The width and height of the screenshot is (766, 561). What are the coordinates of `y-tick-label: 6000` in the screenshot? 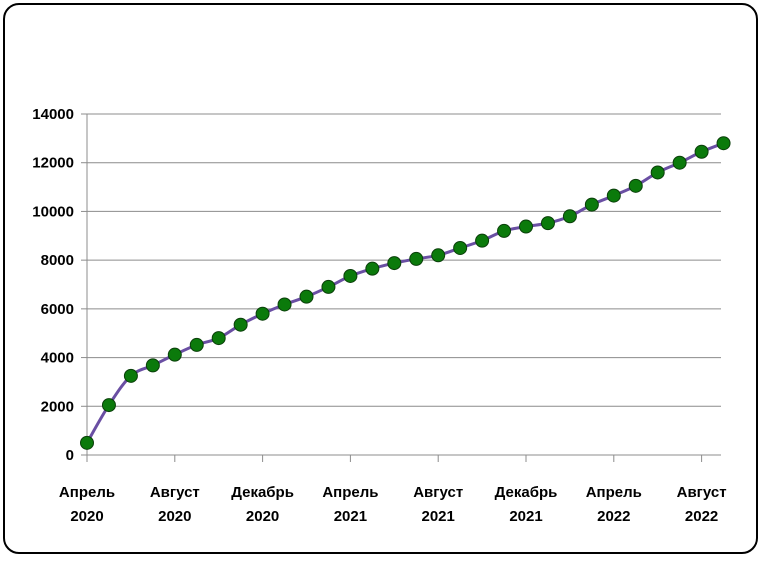 It's located at (57, 309).